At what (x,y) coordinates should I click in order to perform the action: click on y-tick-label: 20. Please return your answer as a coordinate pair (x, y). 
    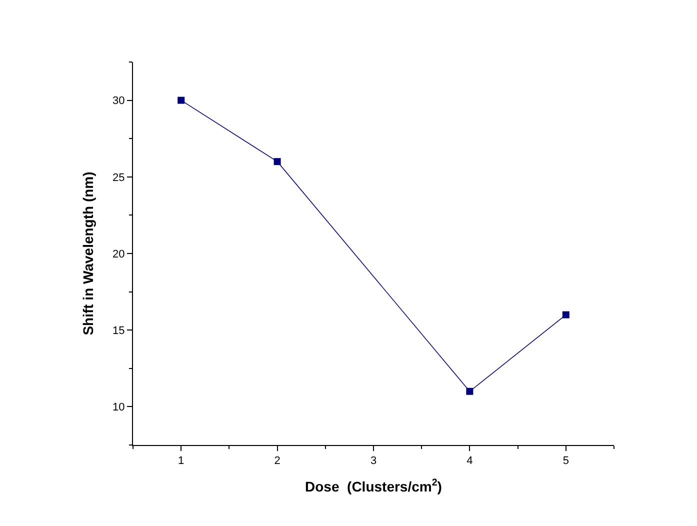
    Looking at the image, I should click on (118, 254).